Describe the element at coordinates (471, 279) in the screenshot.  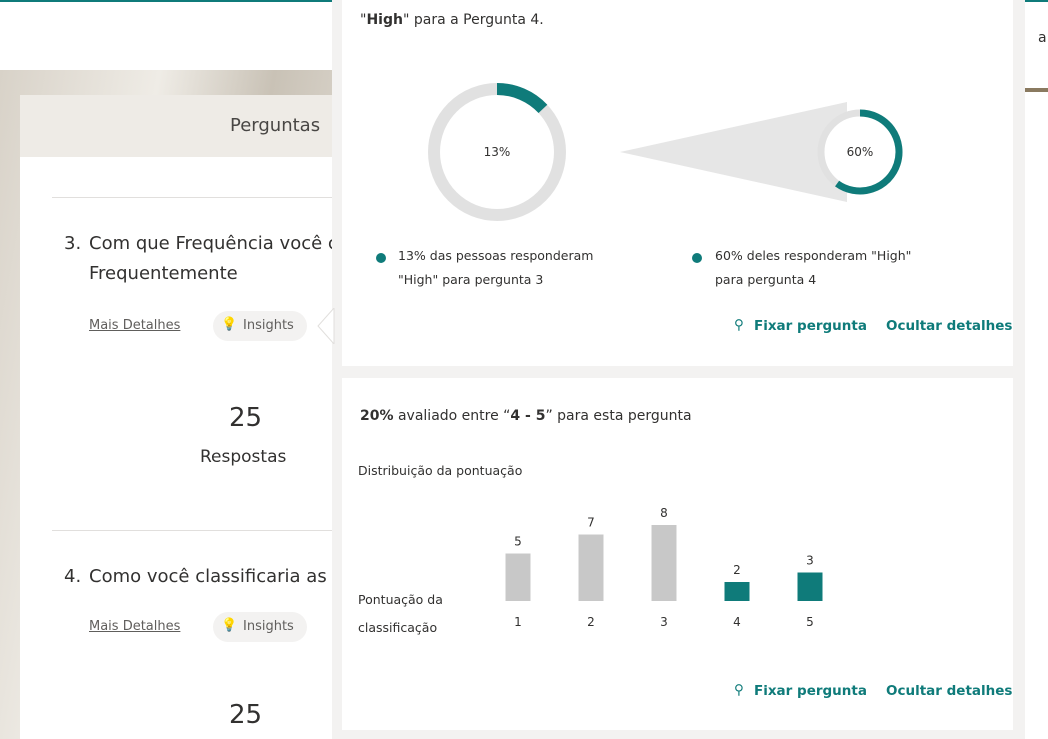
I see `legend-text: "High" para pergunta 3` at that location.